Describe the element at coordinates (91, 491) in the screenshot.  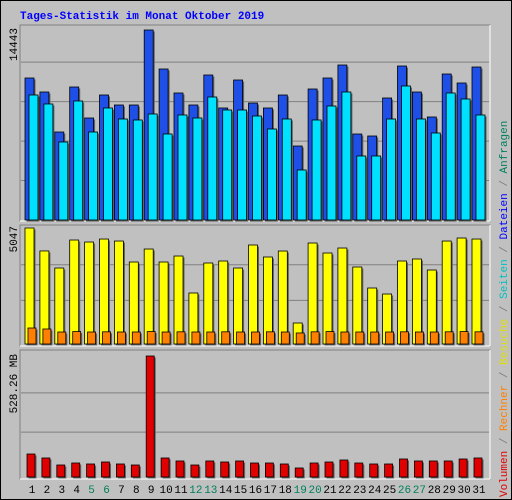
I see `x-tick-label: 5` at that location.